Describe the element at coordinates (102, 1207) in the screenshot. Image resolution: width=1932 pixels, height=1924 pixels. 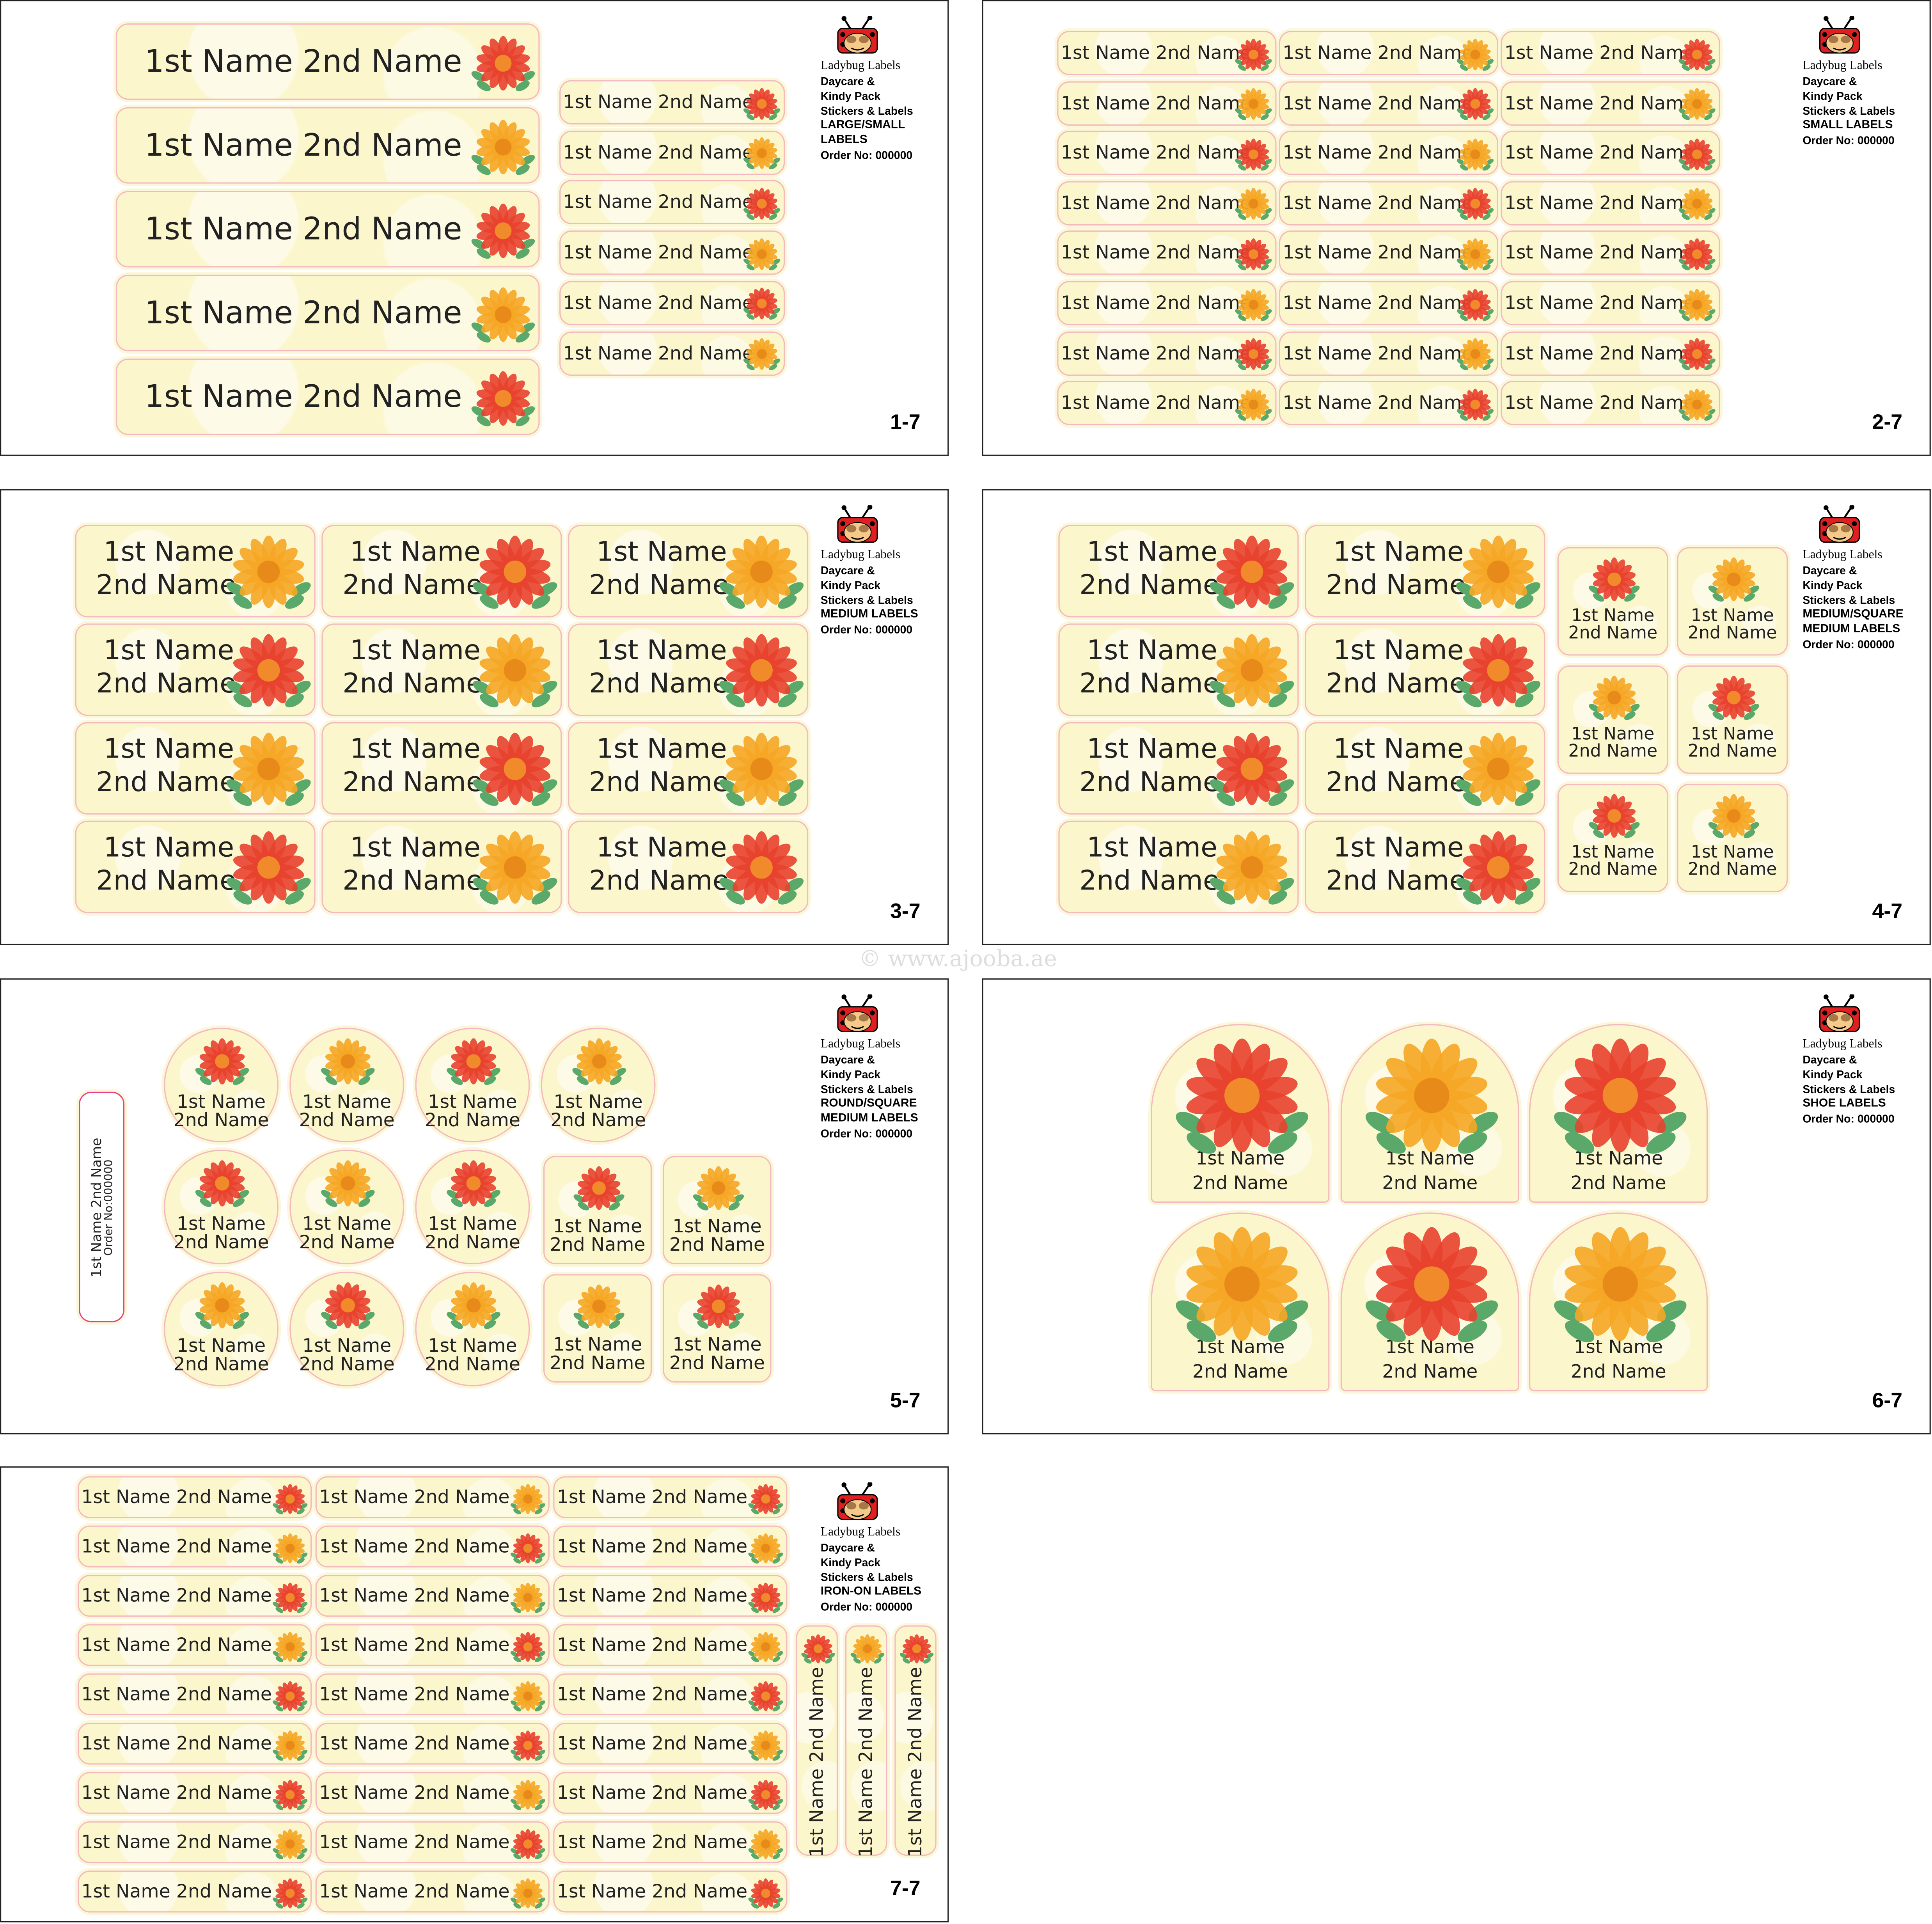
I see `name-label: 1st Name 2nd Name Order No:000000` at that location.